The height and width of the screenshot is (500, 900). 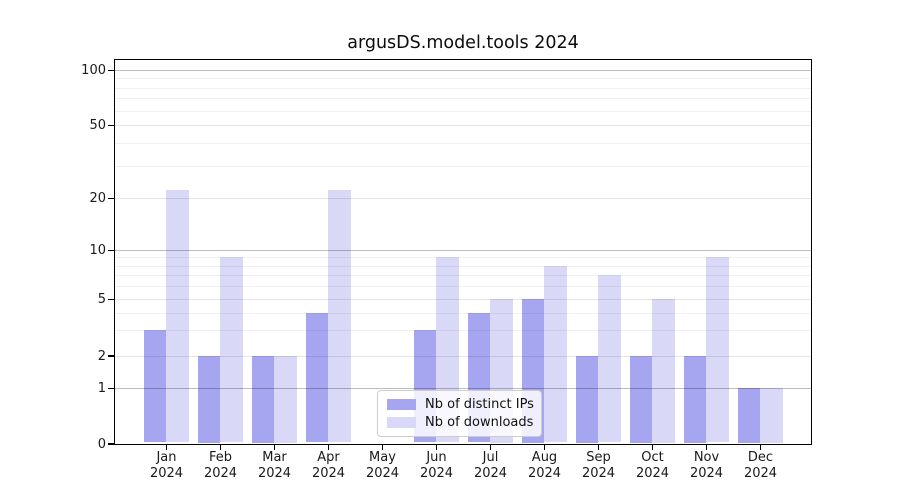 What do you see at coordinates (220, 447) in the screenshot?
I see `x-tick-mark-feb` at bounding box center [220, 447].